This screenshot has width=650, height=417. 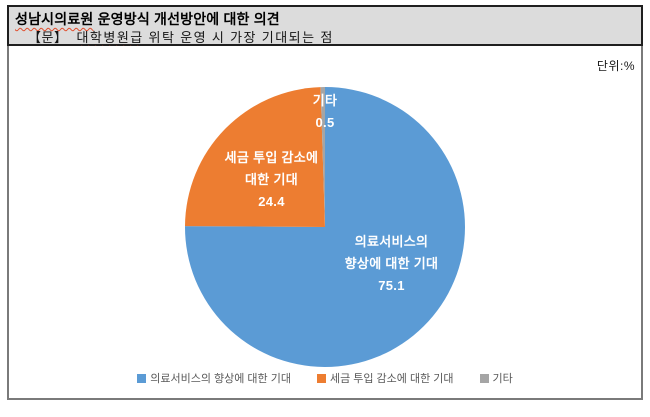 I want to click on legend-item-medical-service: 의료서비스의 향상에 대한 기대, so click(x=214, y=378).